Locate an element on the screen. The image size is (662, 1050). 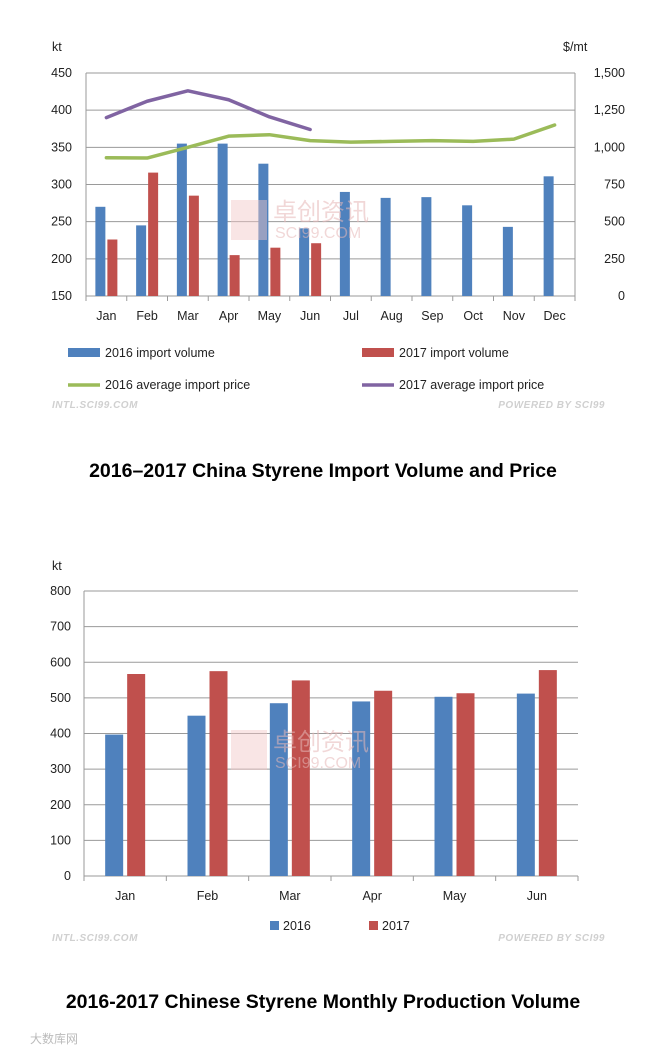
chart1-y2-unit-label: $/mt is located at coordinates (575, 47).